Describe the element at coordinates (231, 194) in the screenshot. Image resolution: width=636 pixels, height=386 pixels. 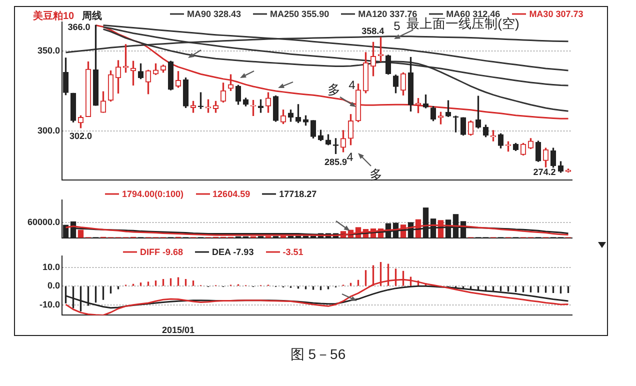
I see `legend-label: 12604.59` at that location.